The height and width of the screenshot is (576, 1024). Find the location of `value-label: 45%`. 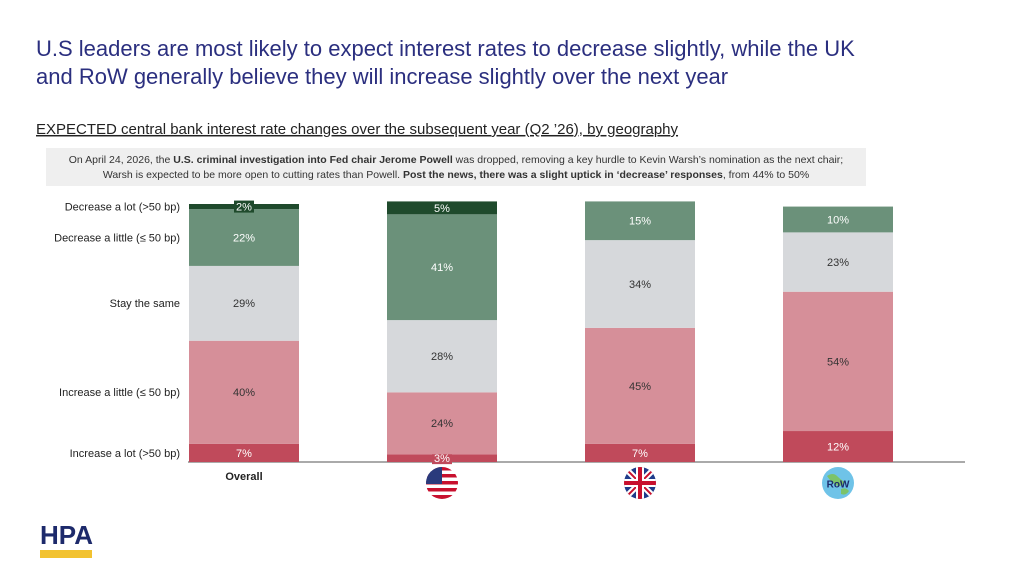

value-label: 45% is located at coordinates (640, 387).